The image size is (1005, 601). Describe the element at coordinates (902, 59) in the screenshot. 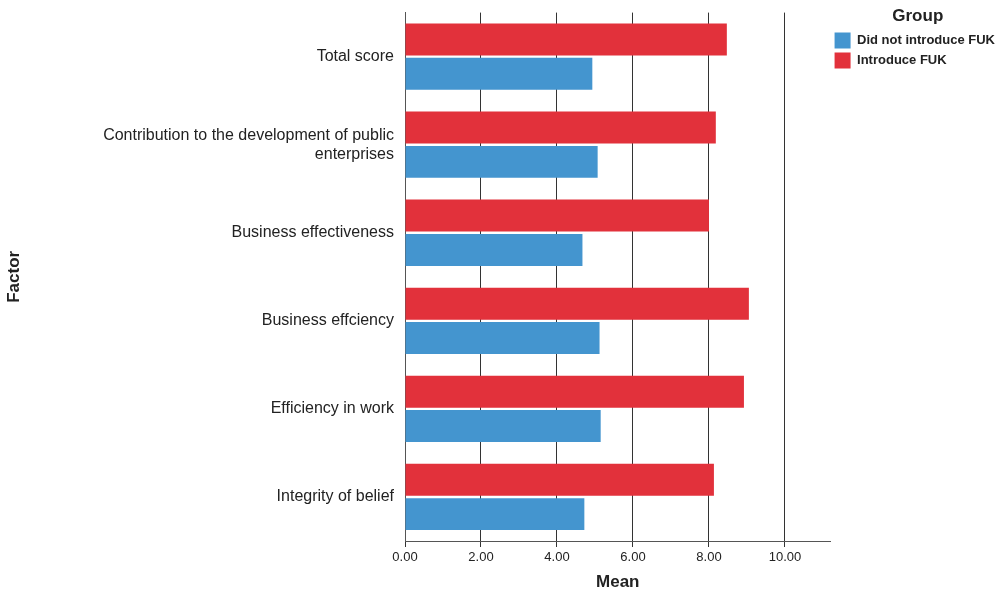

I see `legend-label: Introduce FUK` at that location.